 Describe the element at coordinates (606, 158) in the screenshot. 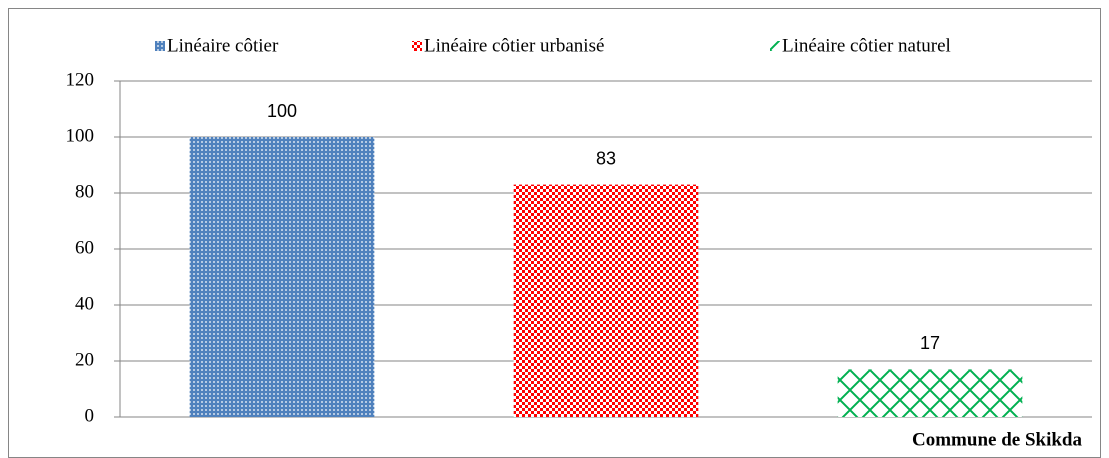

I see `data-label: 83` at that location.